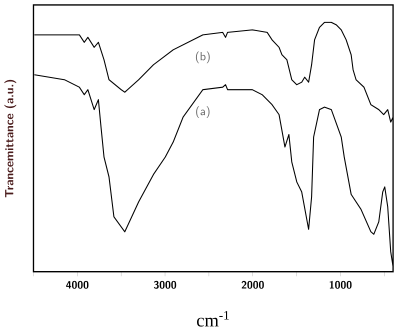 The height and width of the screenshot is (331, 400). Describe the element at coordinates (203, 112) in the screenshot. I see `series-label: (a)` at that location.